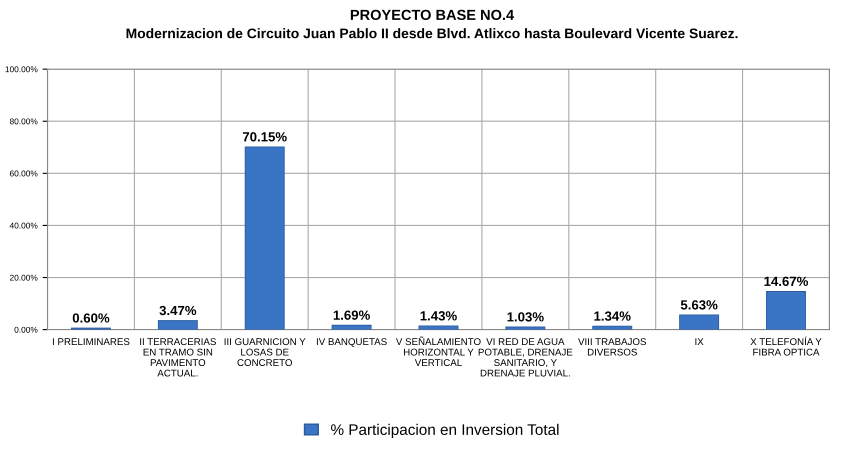 The height and width of the screenshot is (461, 864). Describe the element at coordinates (178, 357) in the screenshot. I see `x-tick-label: II TERRACERIAS EN TRAMO SIN PAVIMENTO ACTUAL.` at that location.